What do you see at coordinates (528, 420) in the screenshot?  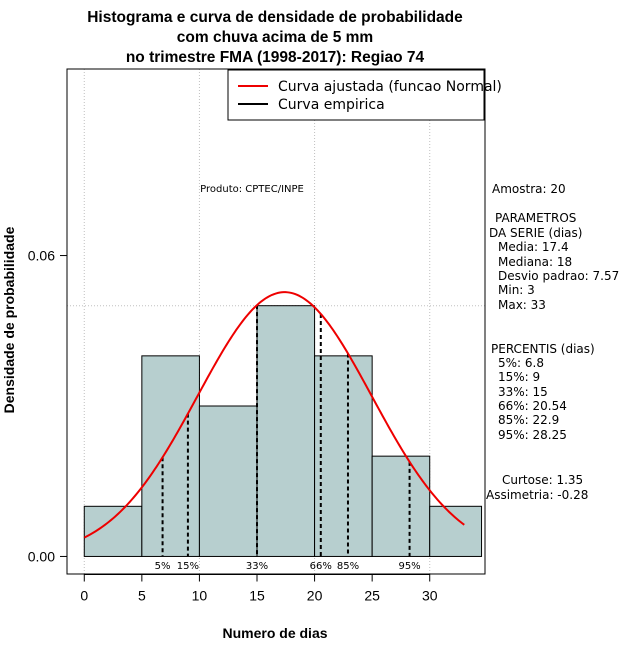 I see `percentile-85: 85%: 22.9` at bounding box center [528, 420].